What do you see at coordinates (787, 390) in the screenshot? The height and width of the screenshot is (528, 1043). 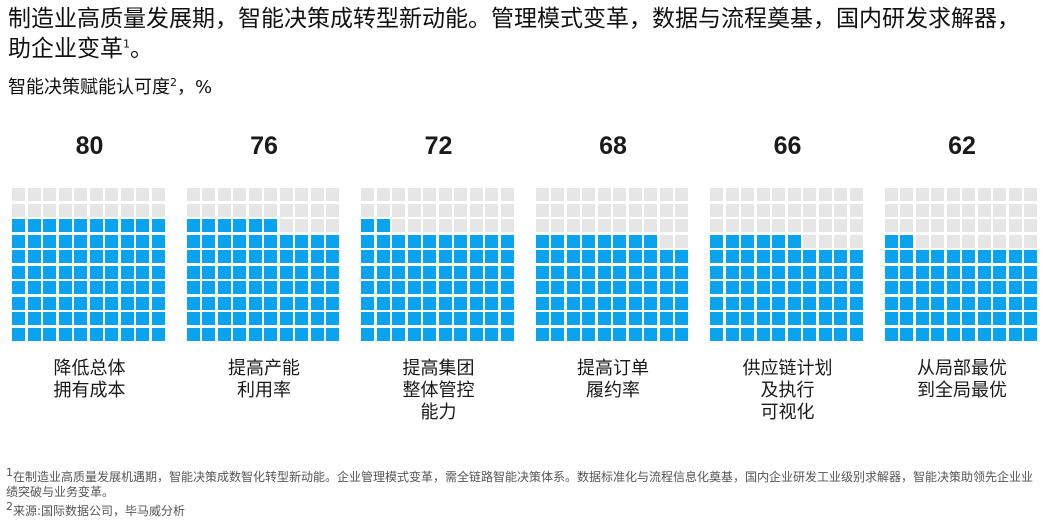 I see `category-label: 供应链计划 及执行 可视化` at bounding box center [787, 390].